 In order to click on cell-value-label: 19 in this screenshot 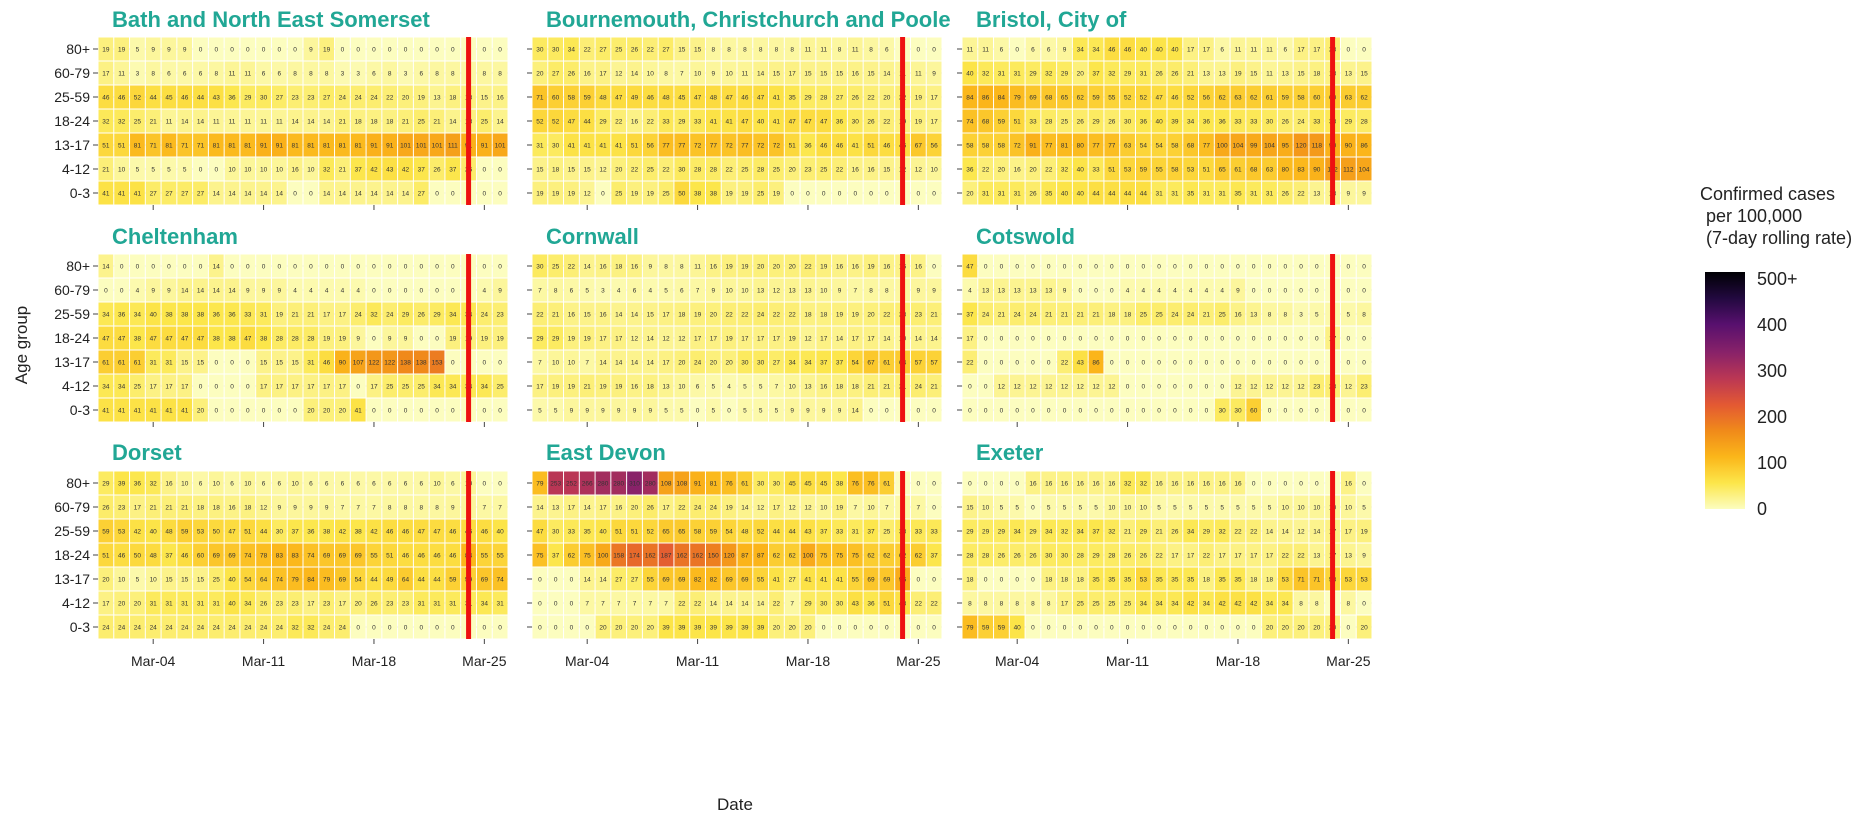, I will do `click(106, 49)`.